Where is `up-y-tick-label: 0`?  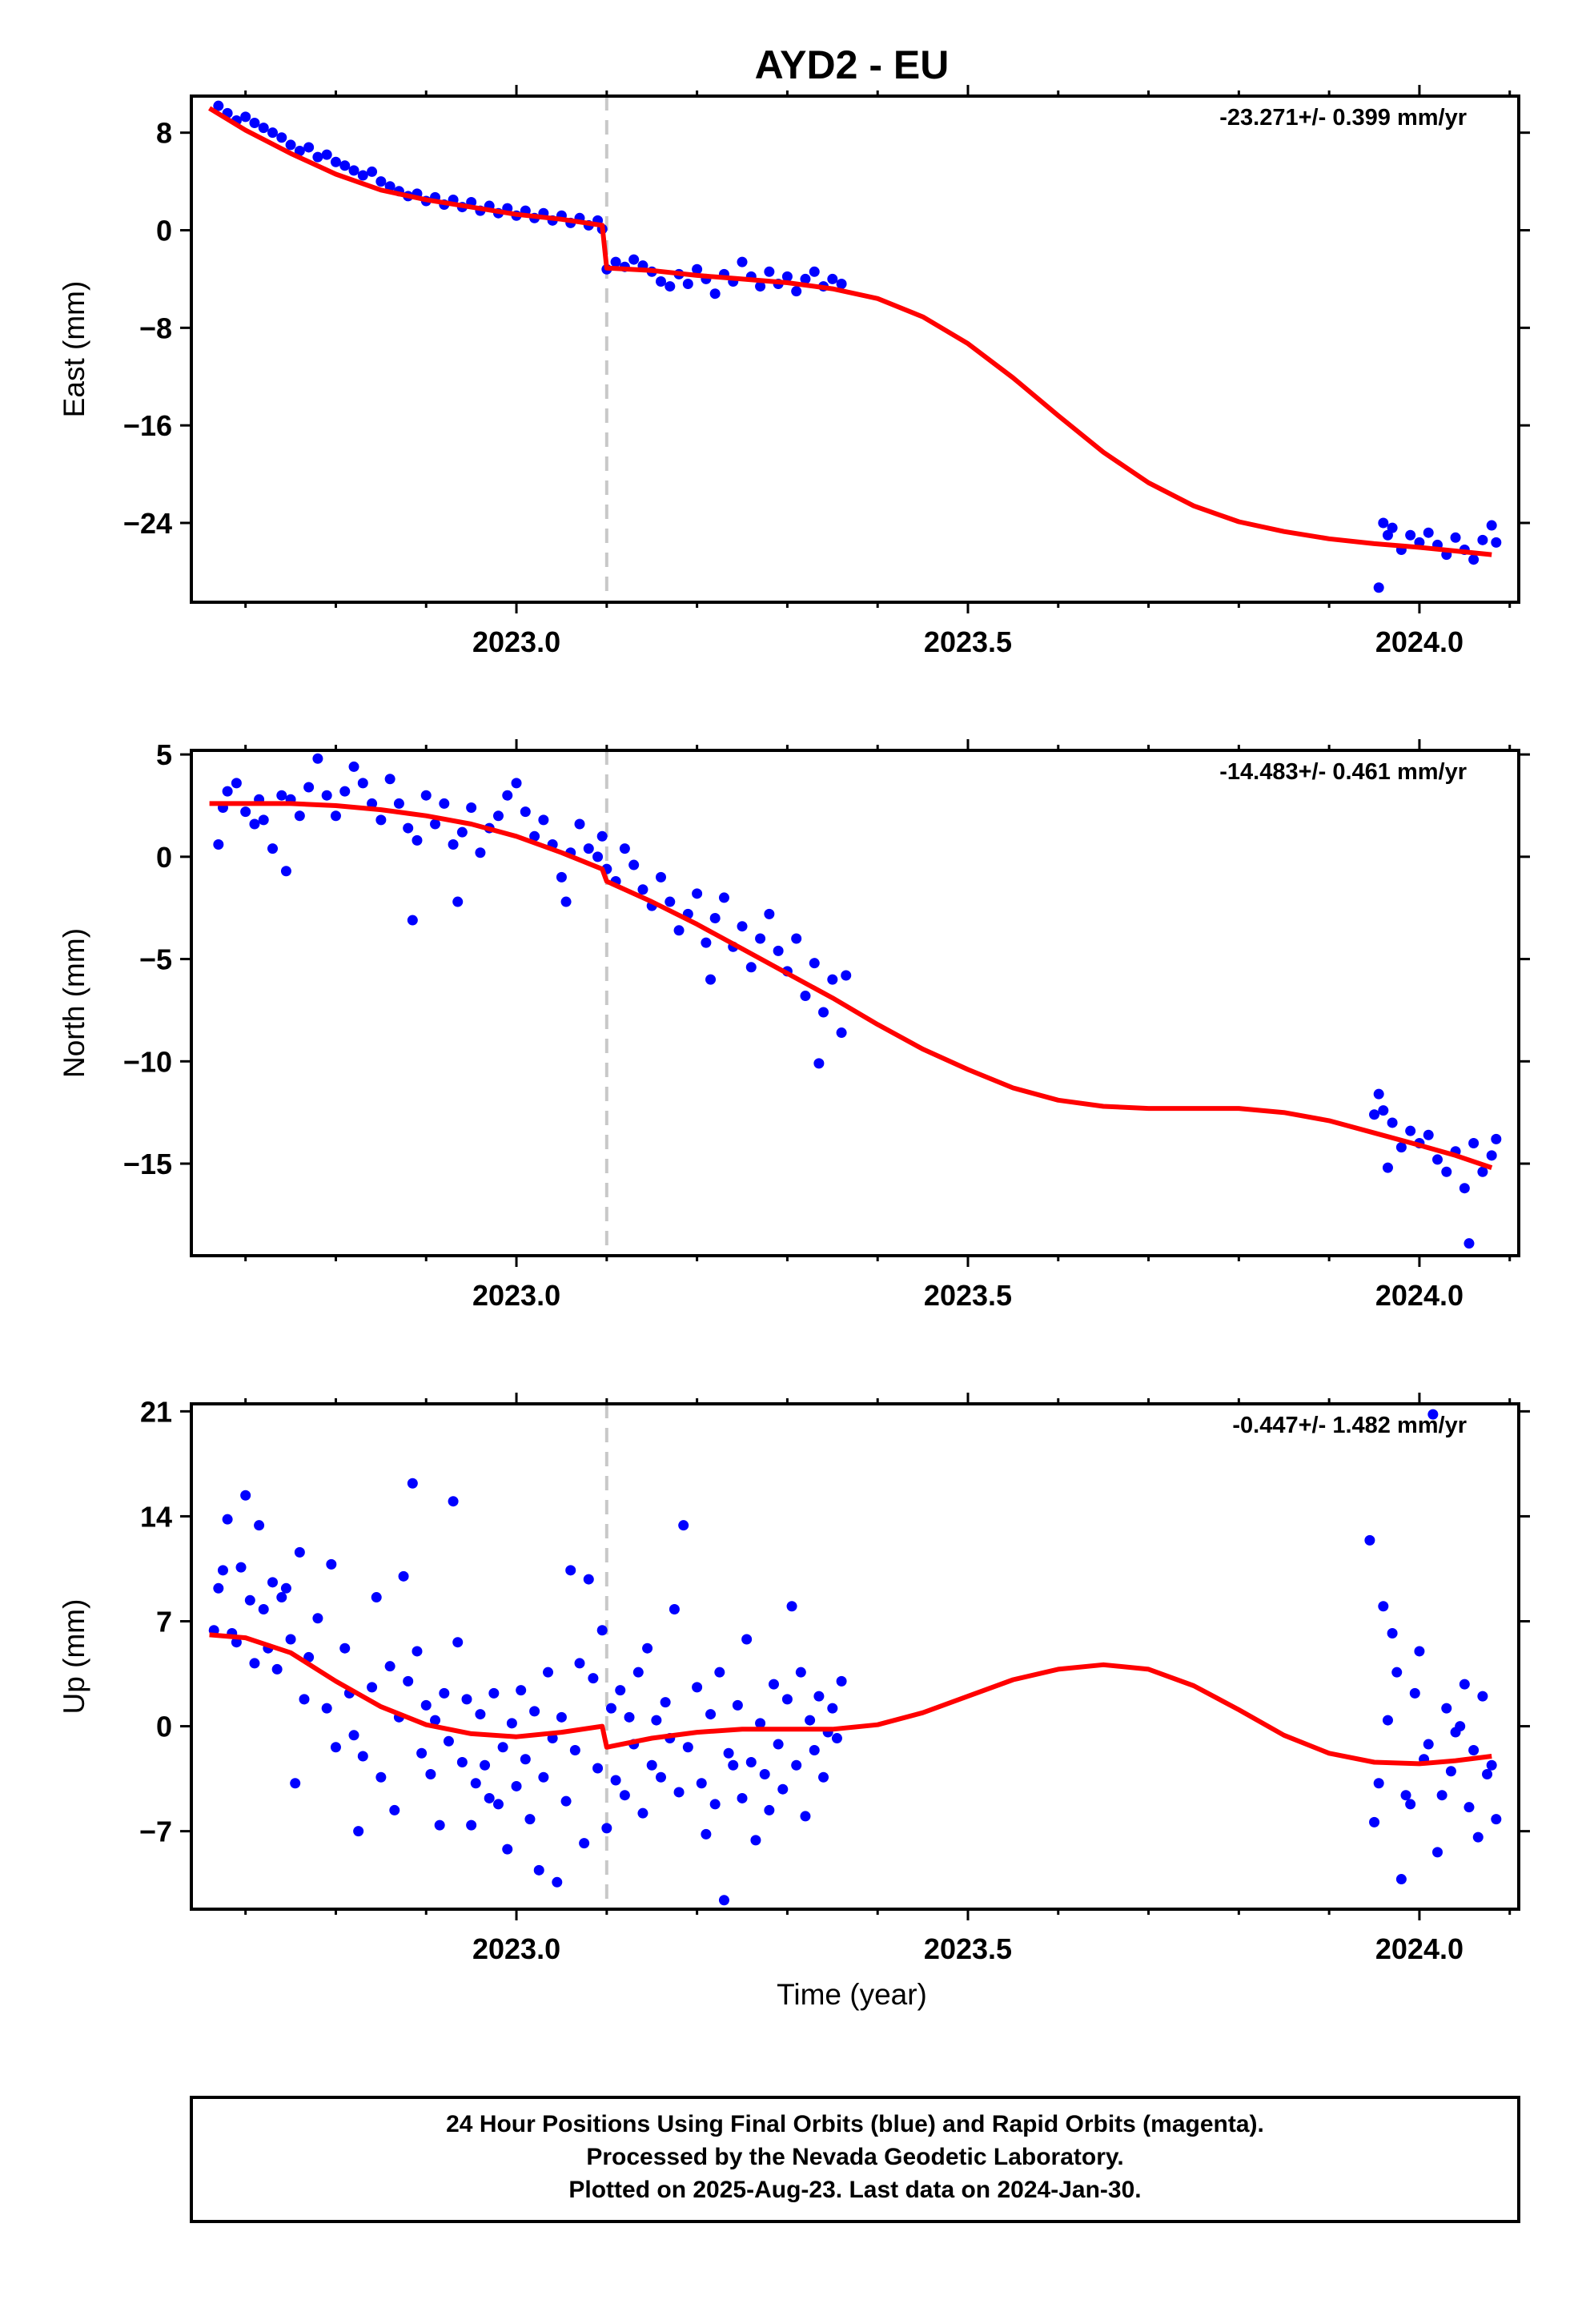
up-y-tick-label: 0 is located at coordinates (164, 1727).